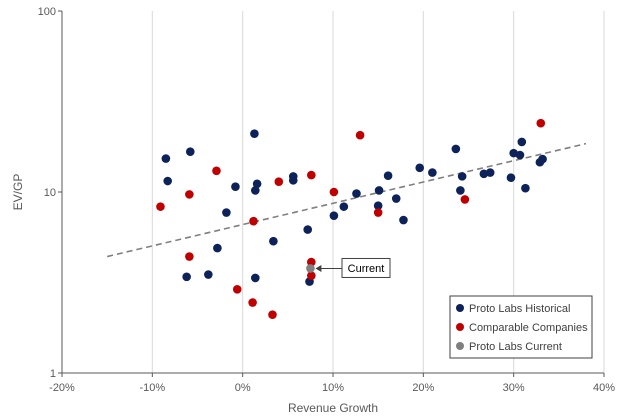  Describe the element at coordinates (528, 328) in the screenshot. I see `legend-label-comparable-companies: Comparable Companies` at that location.